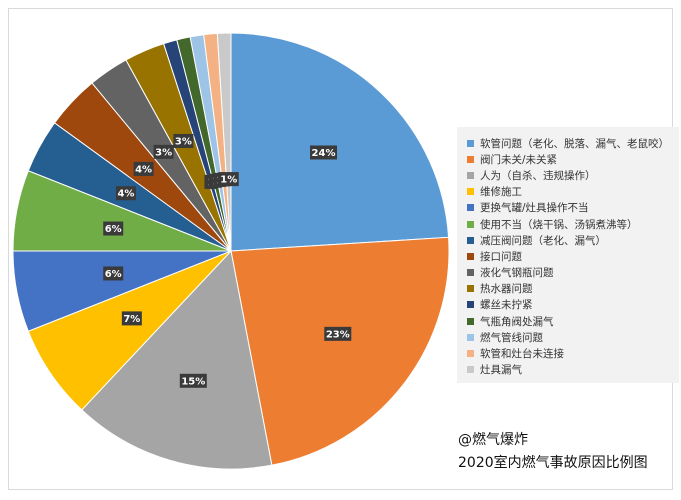 The image size is (681, 500). Describe the element at coordinates (511, 337) in the screenshot. I see `legend-label: 燃气管线问题` at that location.